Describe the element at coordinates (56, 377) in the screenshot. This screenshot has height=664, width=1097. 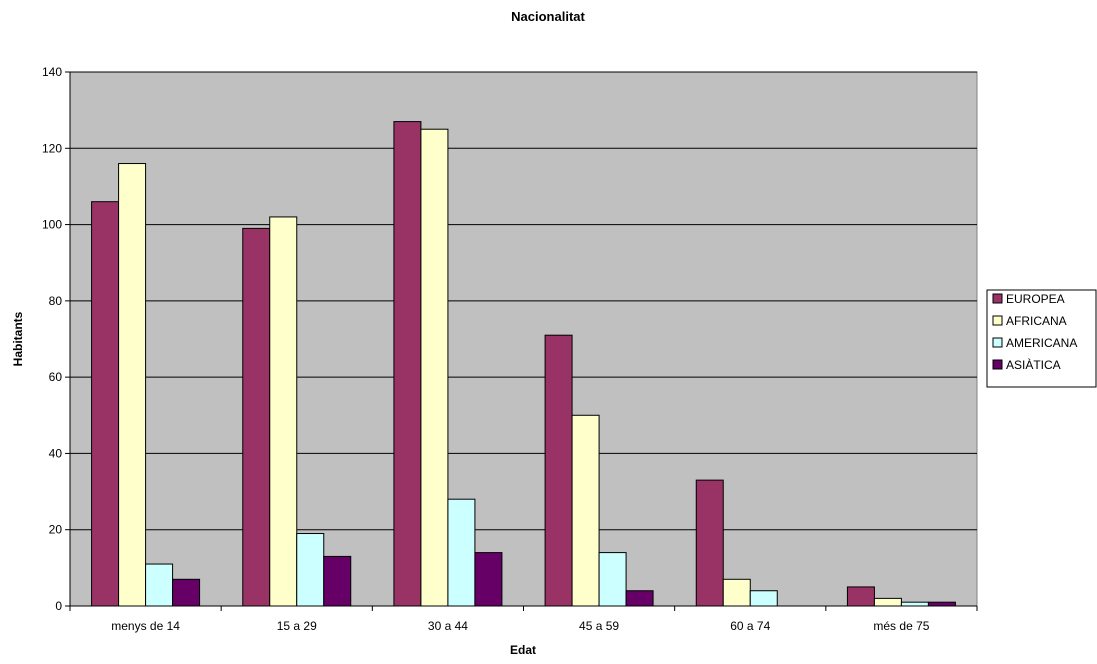
I see `y-tick-label: 60` at that location.